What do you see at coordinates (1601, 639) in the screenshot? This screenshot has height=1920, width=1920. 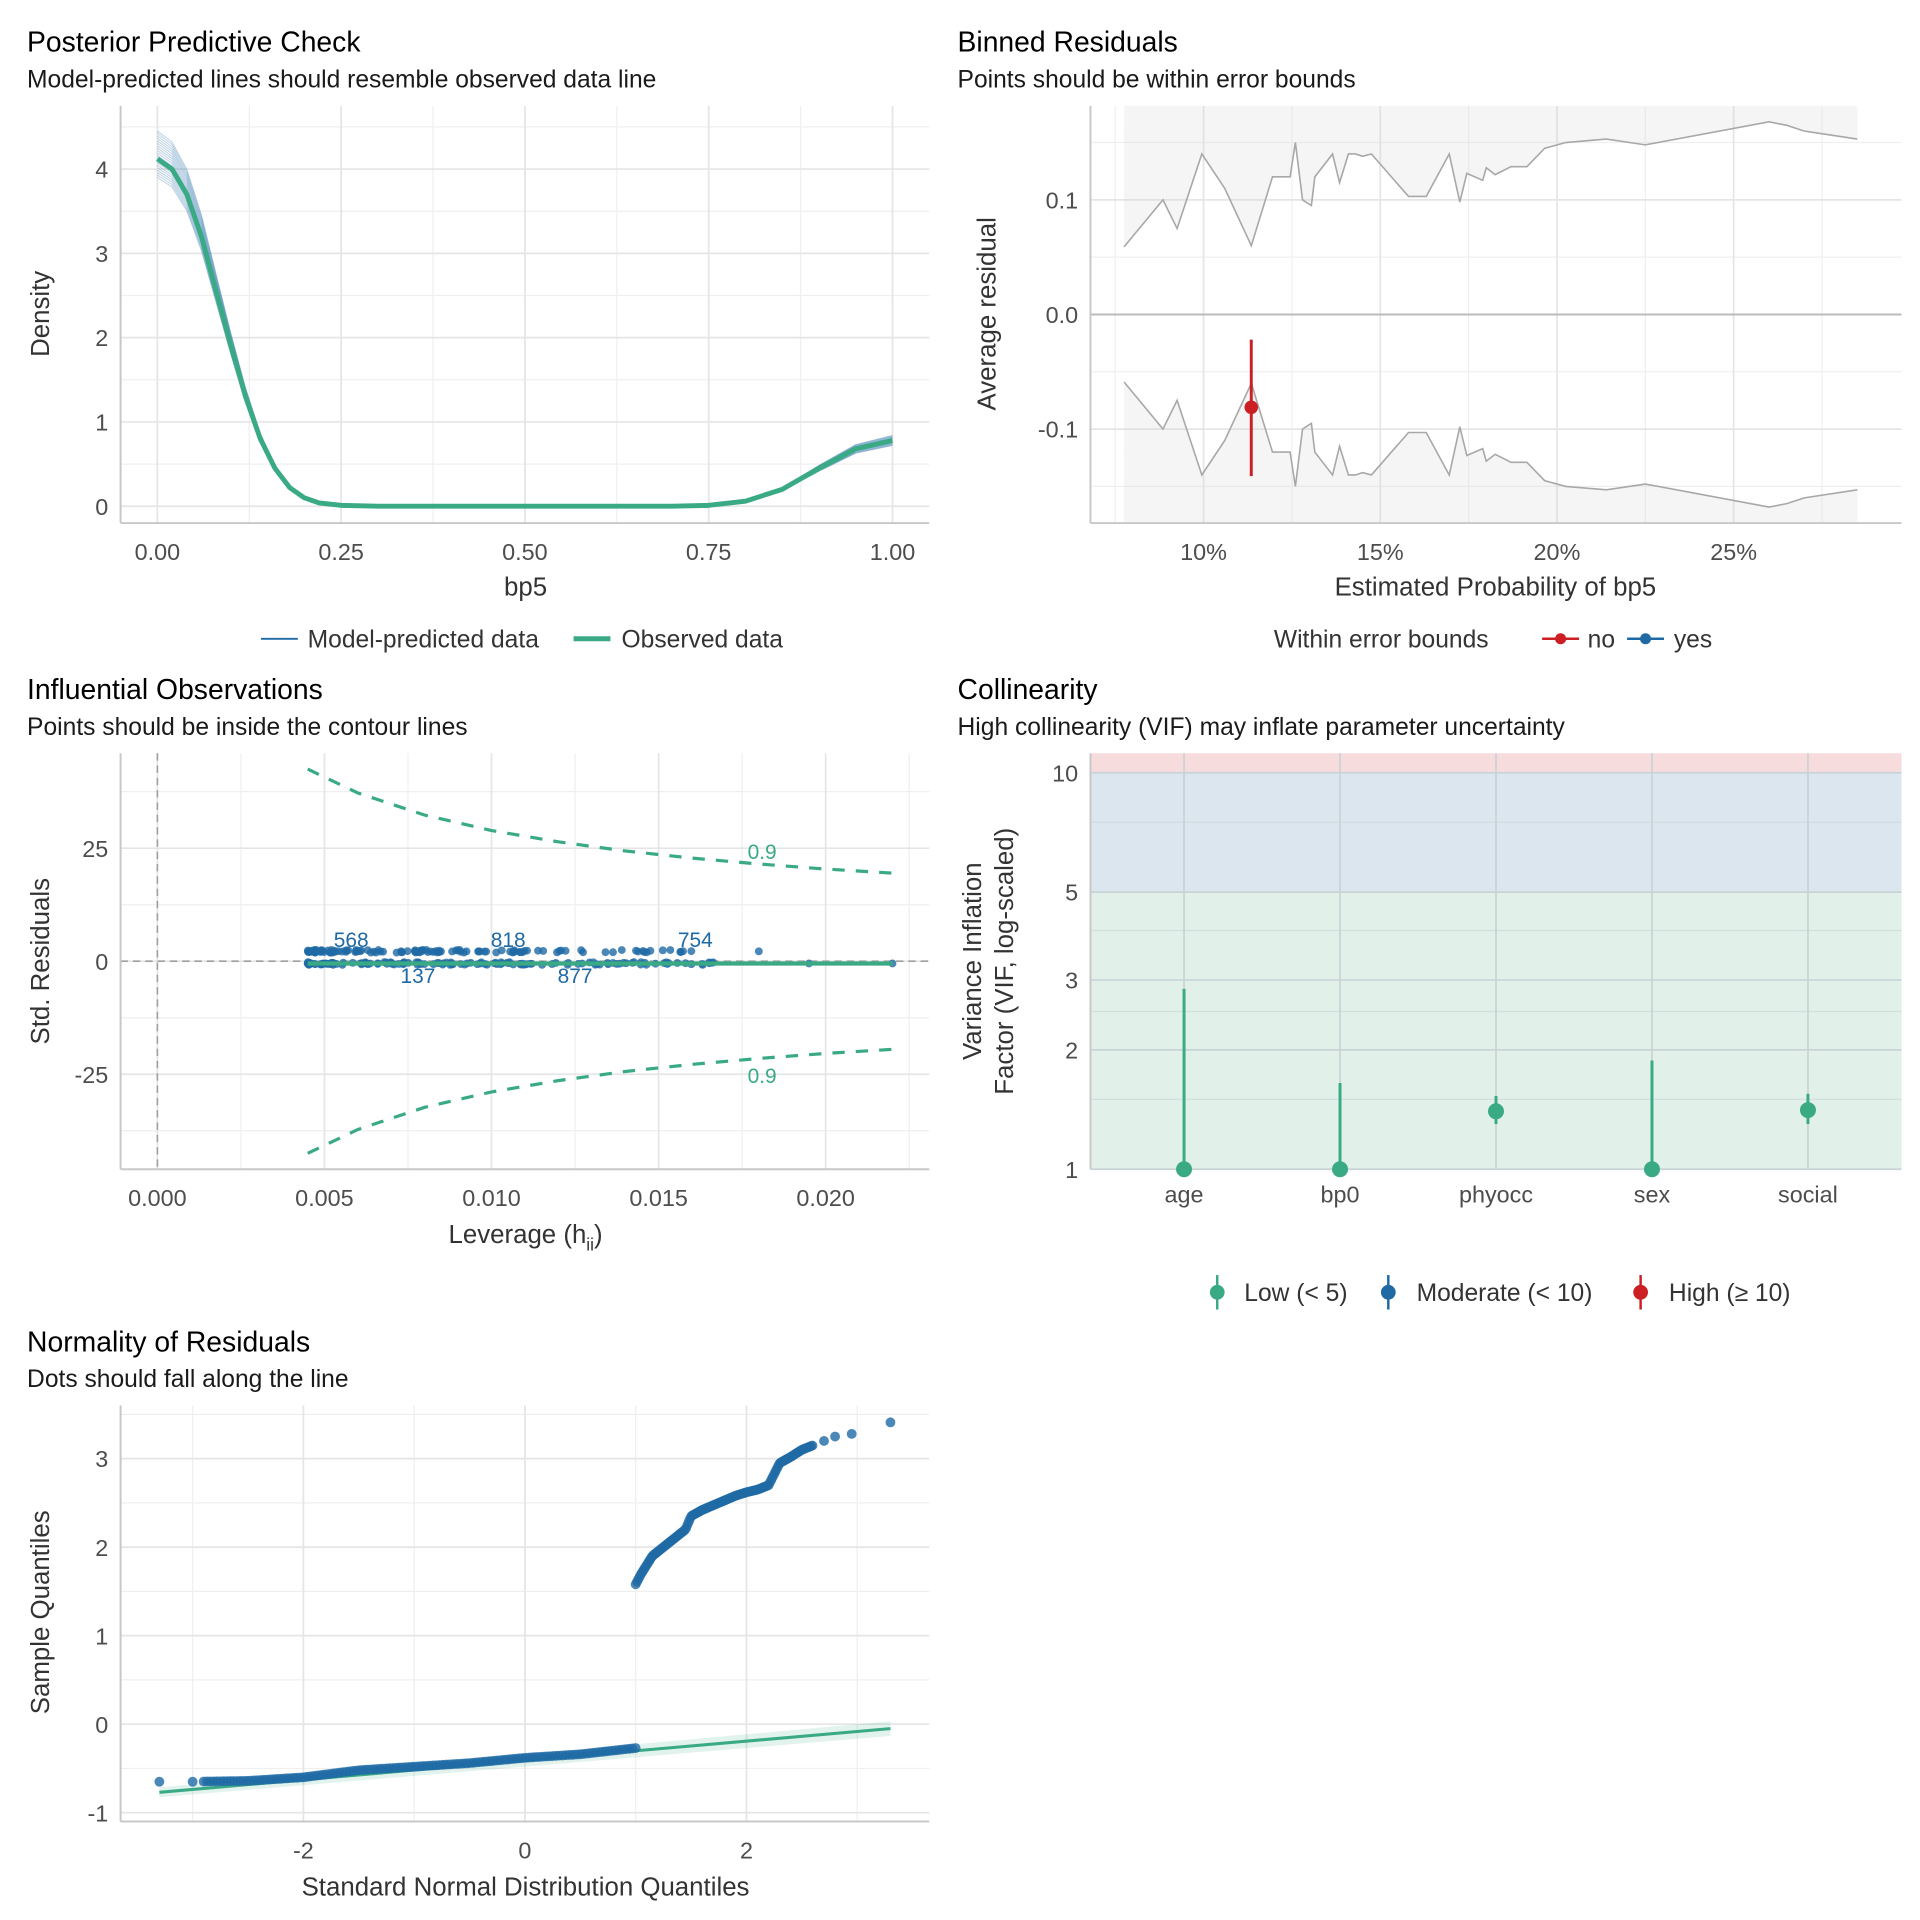 I see `legend-label-no: no` at bounding box center [1601, 639].